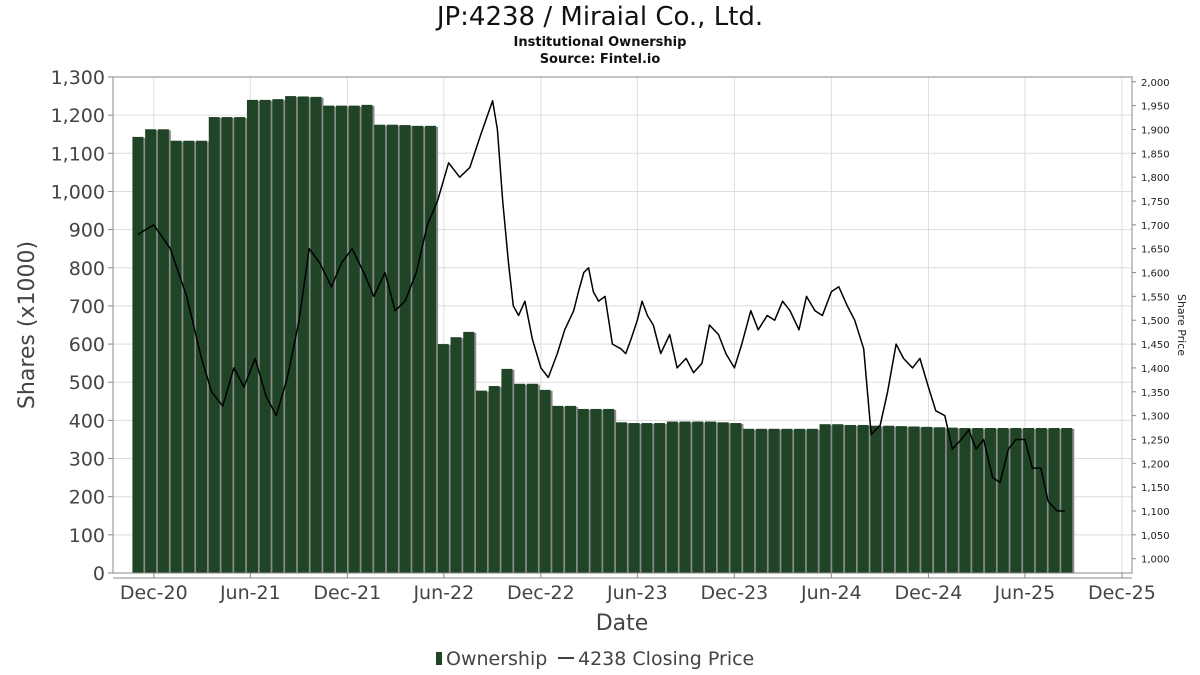 This screenshot has height=675, width=1200. What do you see at coordinates (1155, 512) in the screenshot?
I see `y2-tick-label: 1,100` at bounding box center [1155, 512].